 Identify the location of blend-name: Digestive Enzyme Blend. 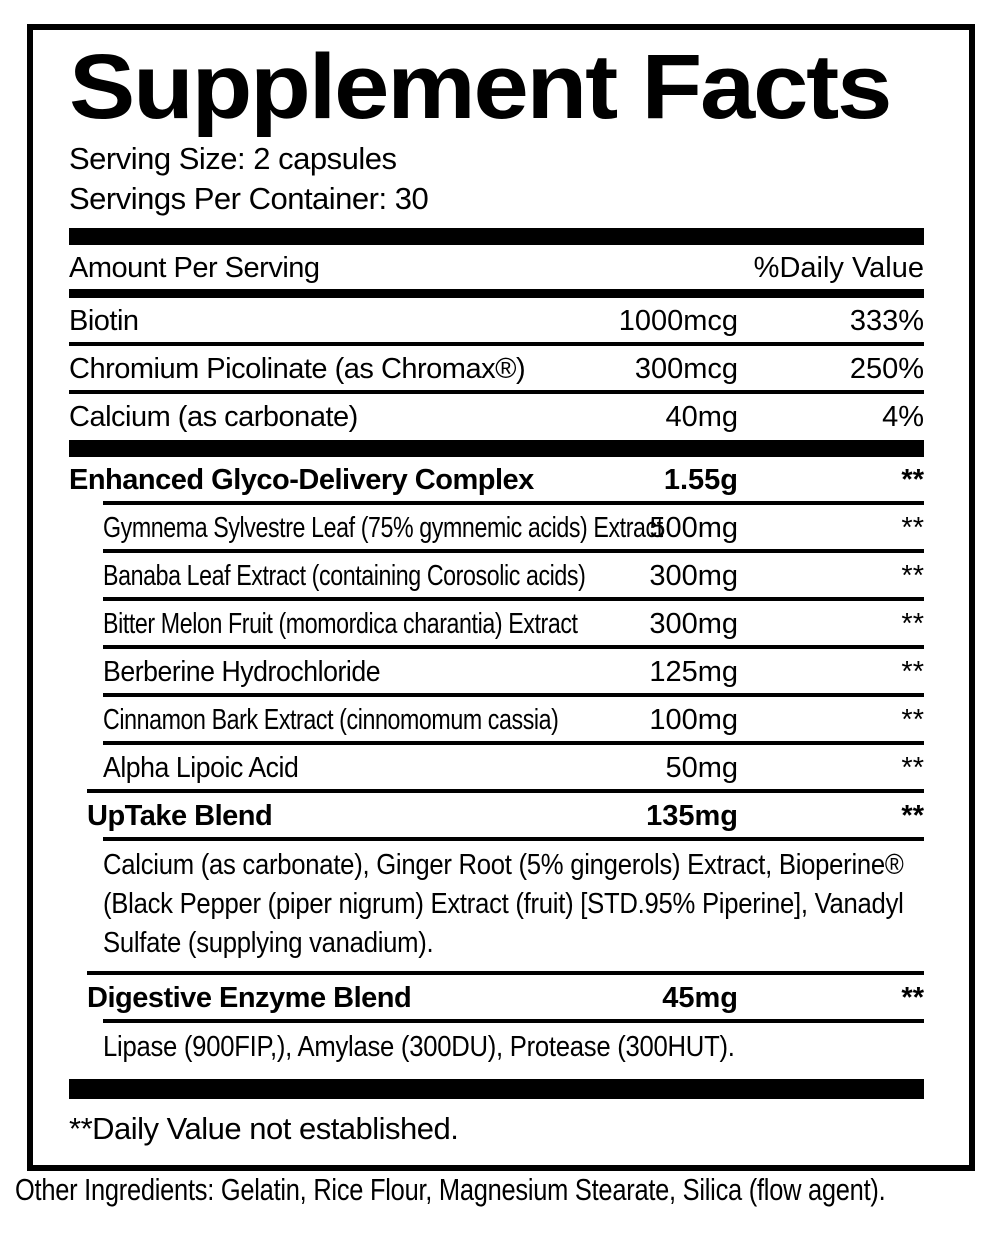
(249, 998).